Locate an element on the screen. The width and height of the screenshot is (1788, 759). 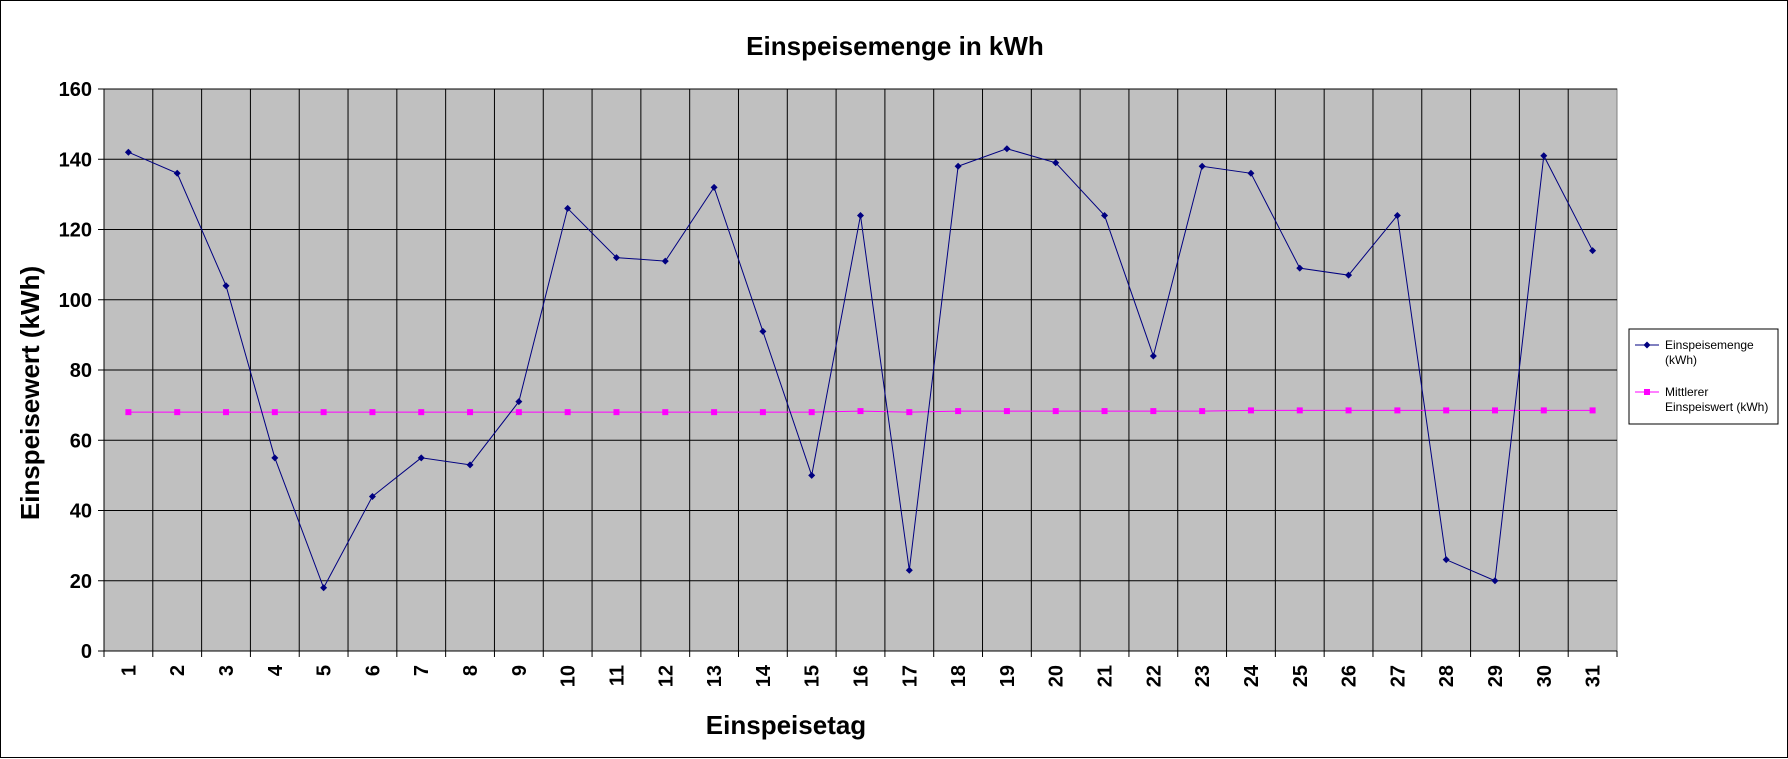
x-tick-label: 11 is located at coordinates (617, 675).